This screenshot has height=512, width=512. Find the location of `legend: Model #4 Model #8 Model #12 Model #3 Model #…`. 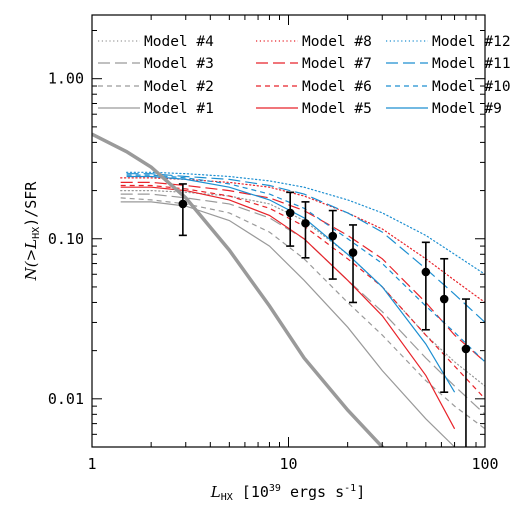

legend: Model #4 Model #8 Model #12 Model #3 Model #… is located at coordinates (304, 75).